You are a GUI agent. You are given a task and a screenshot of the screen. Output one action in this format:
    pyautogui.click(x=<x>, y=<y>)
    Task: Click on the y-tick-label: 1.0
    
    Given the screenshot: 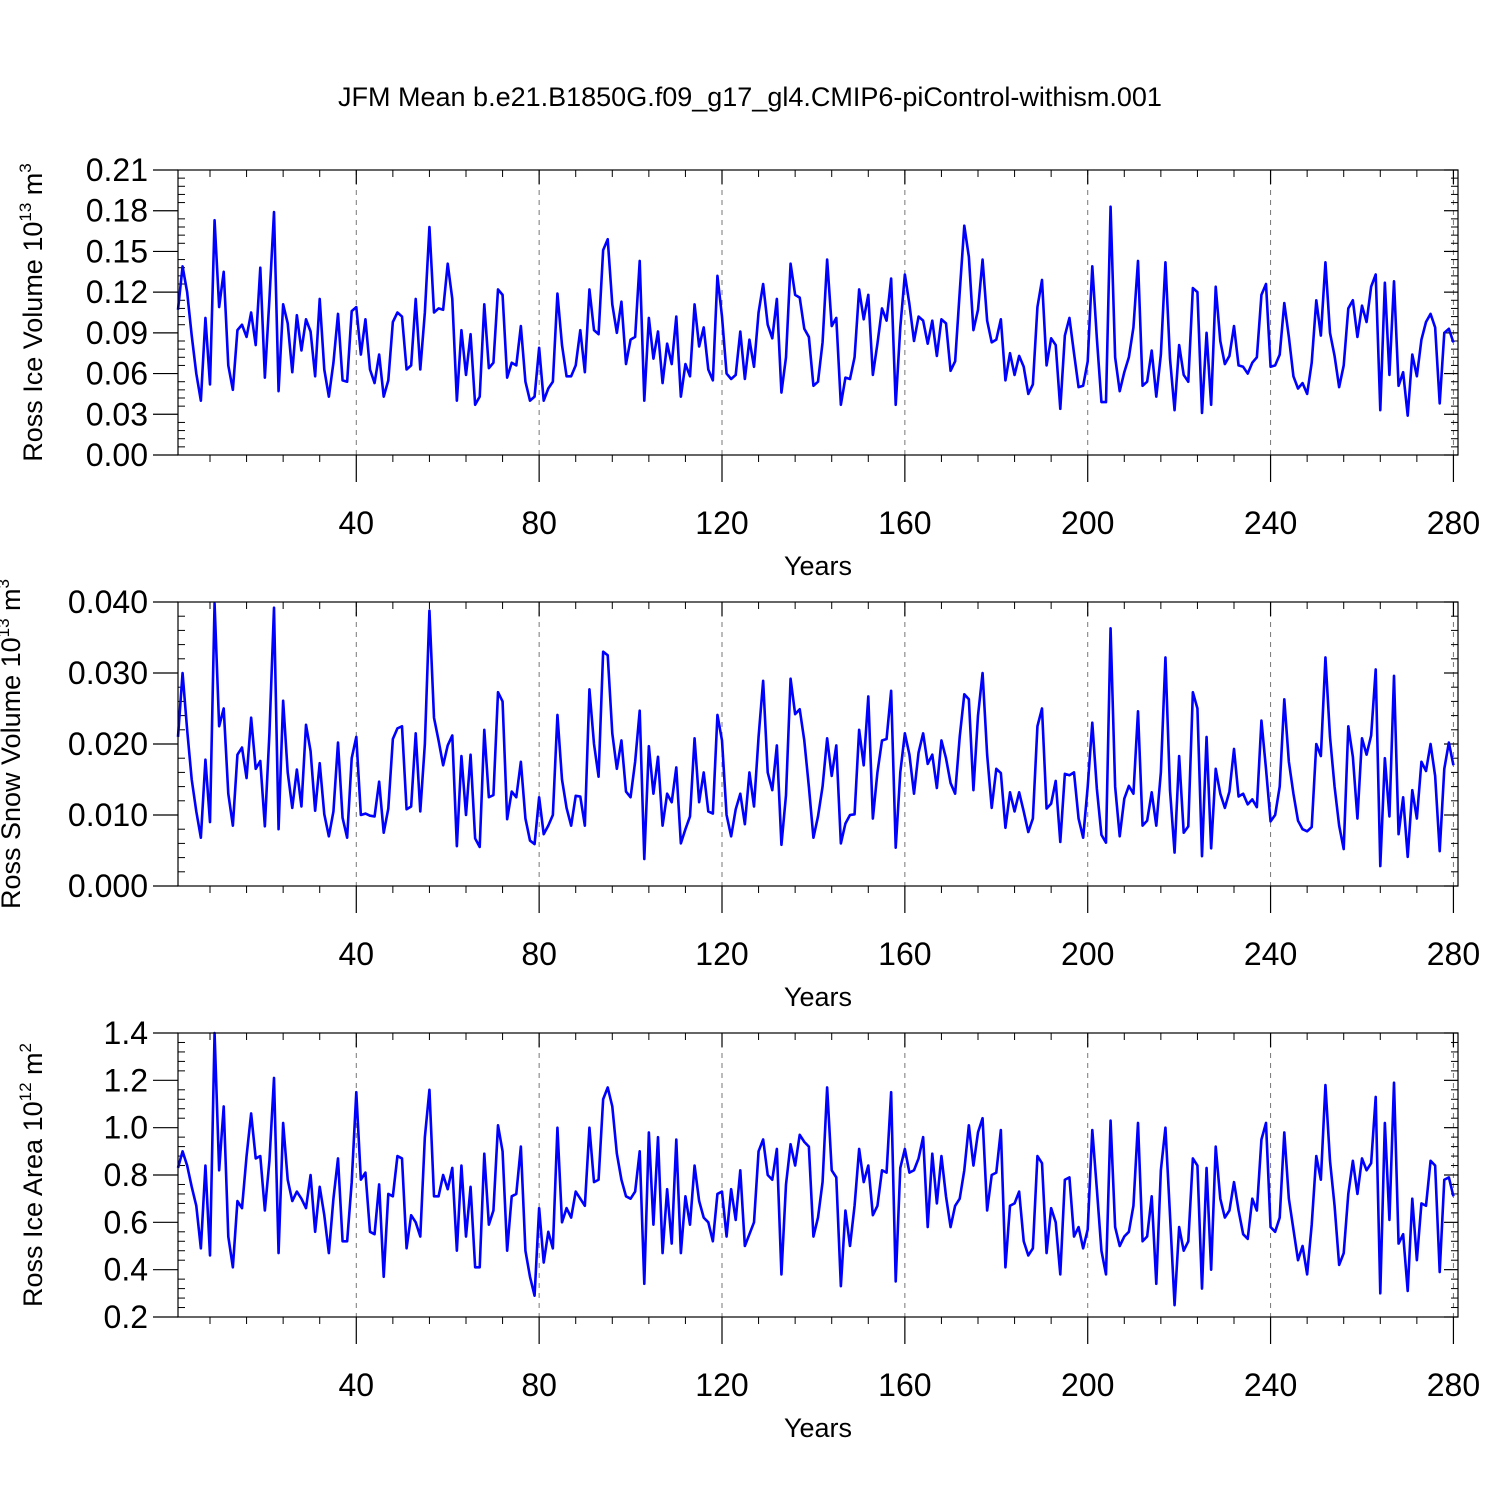 What is the action you would take?
    pyautogui.click(x=126, y=1128)
    